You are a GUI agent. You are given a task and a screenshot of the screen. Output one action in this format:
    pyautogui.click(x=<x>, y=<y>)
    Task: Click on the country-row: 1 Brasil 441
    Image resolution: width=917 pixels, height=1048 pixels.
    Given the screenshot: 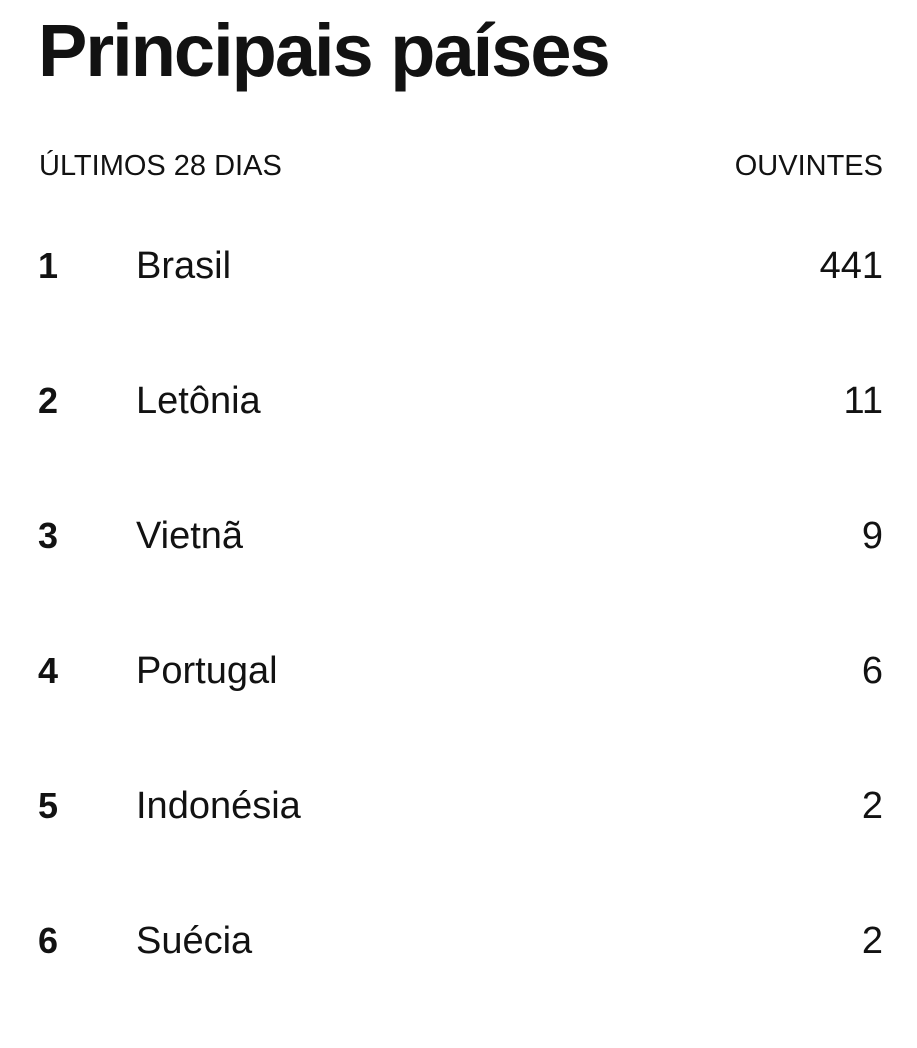 What is the action you would take?
    pyautogui.click(x=458, y=305)
    